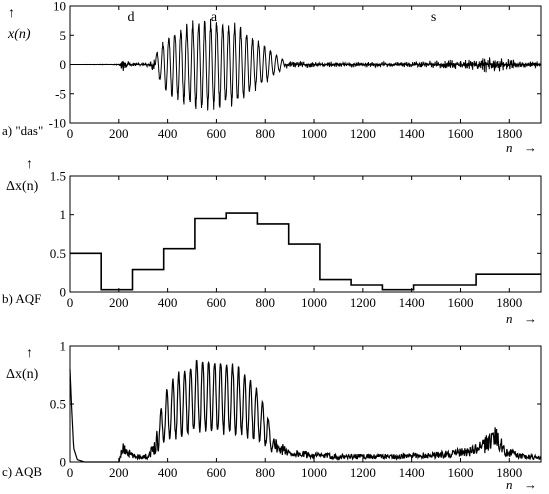  Describe the element at coordinates (29, 353) in the screenshot. I see `panel-c-ylabel-arrow: ↑` at that location.